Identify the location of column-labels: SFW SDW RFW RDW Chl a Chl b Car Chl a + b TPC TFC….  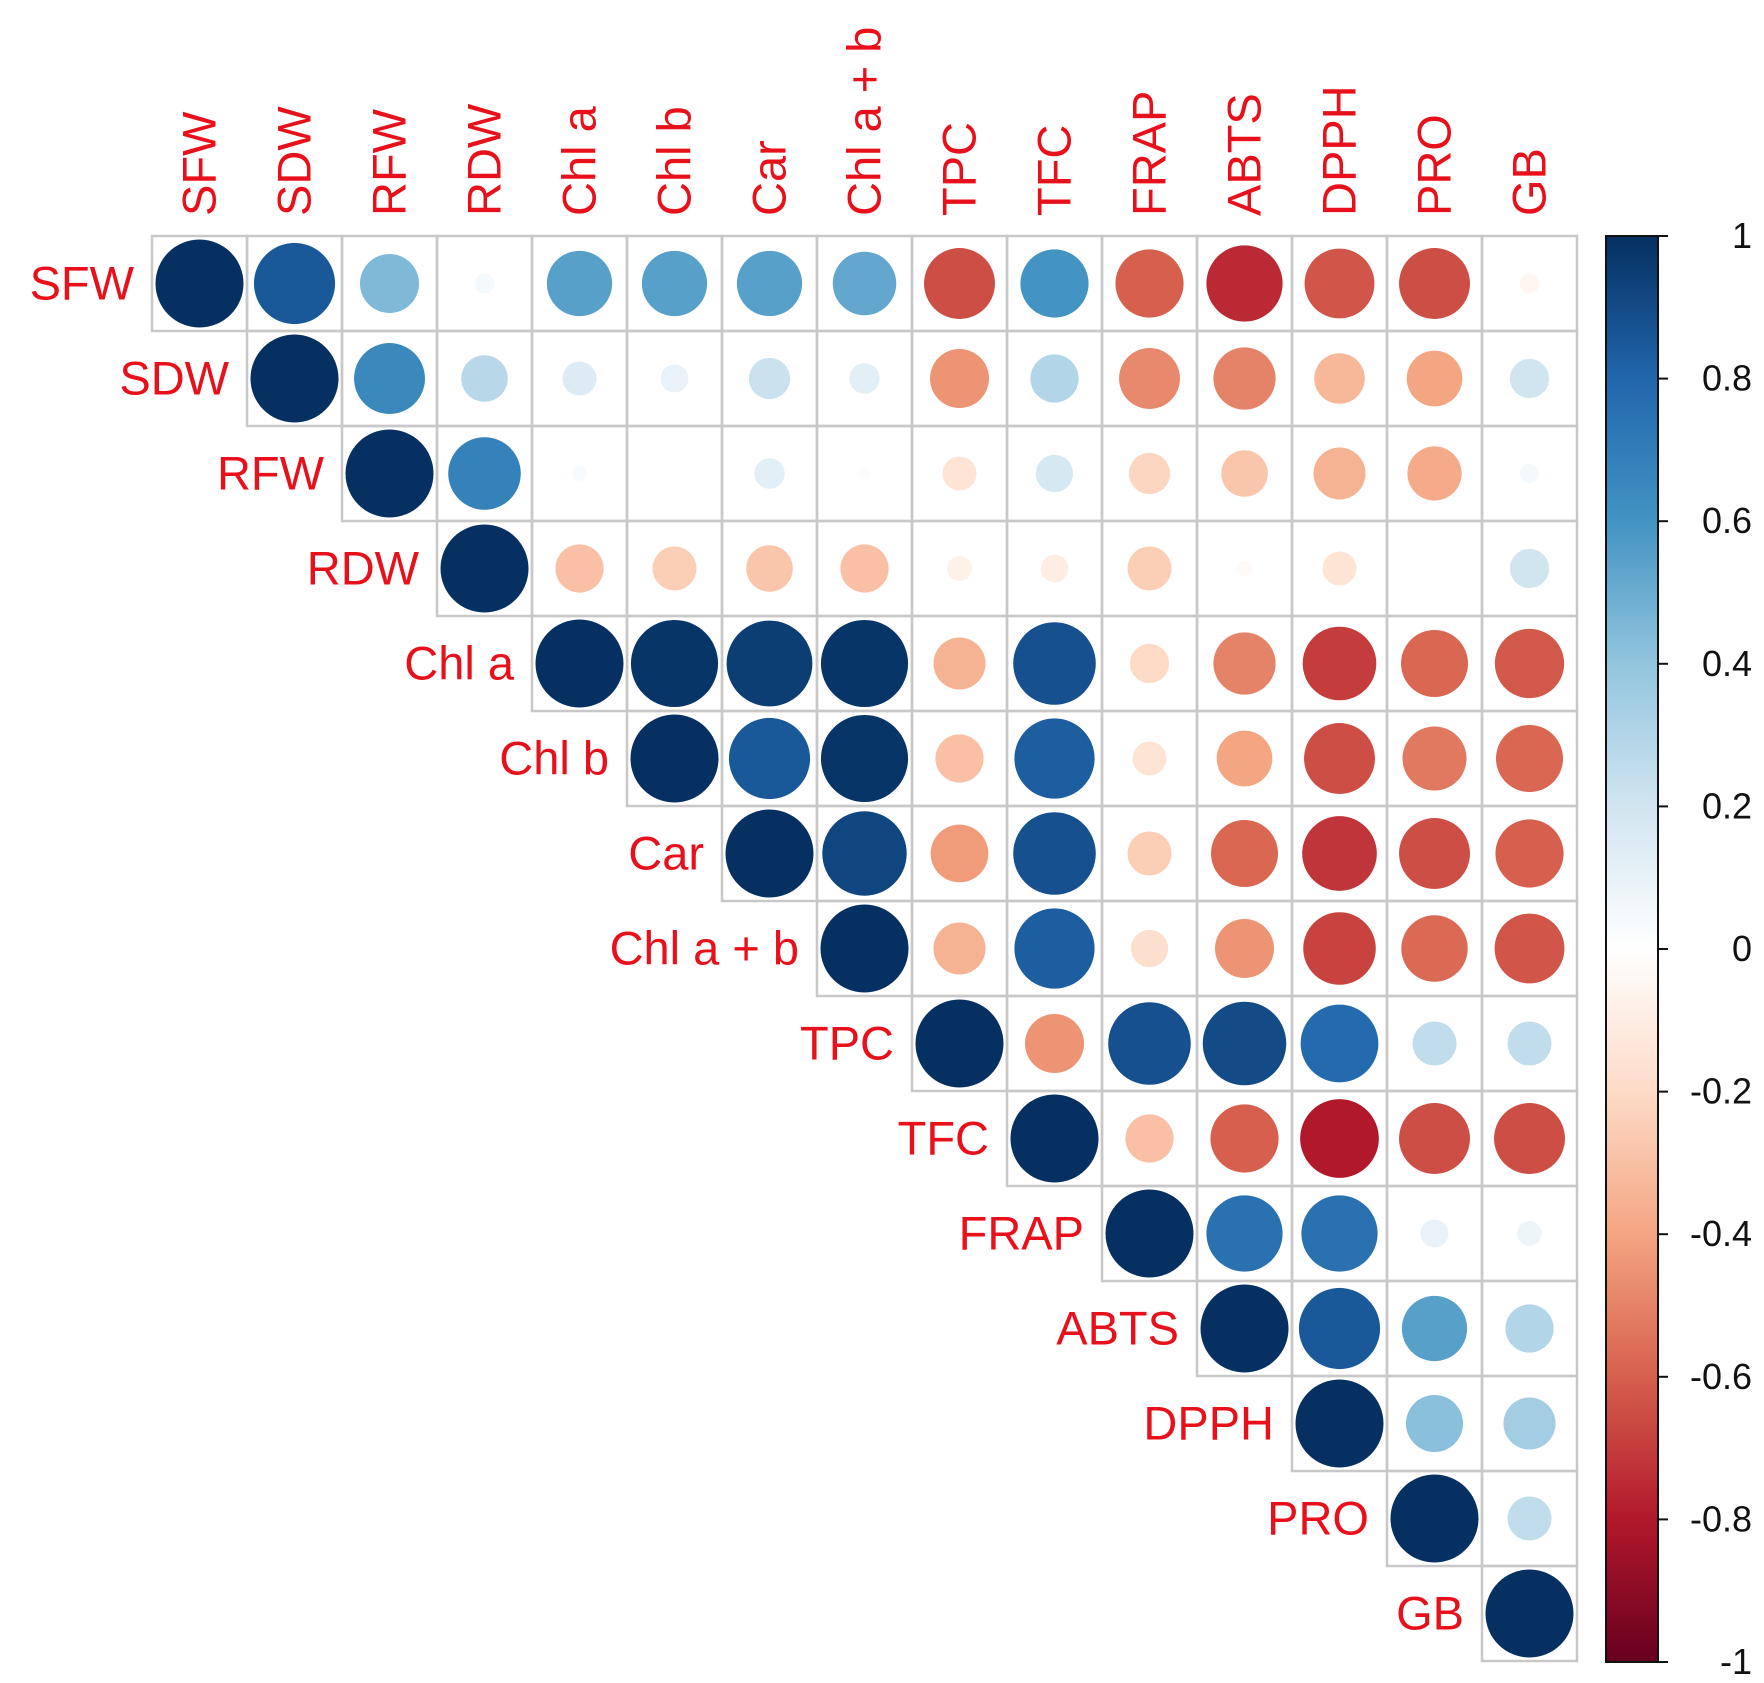
(864, 121).